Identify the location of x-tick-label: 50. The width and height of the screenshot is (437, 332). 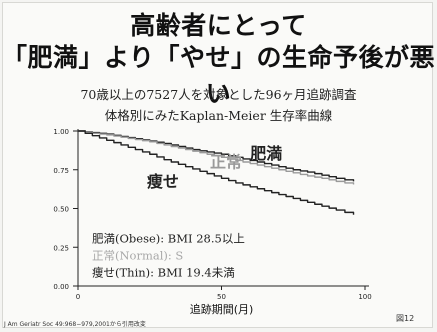
(221, 297).